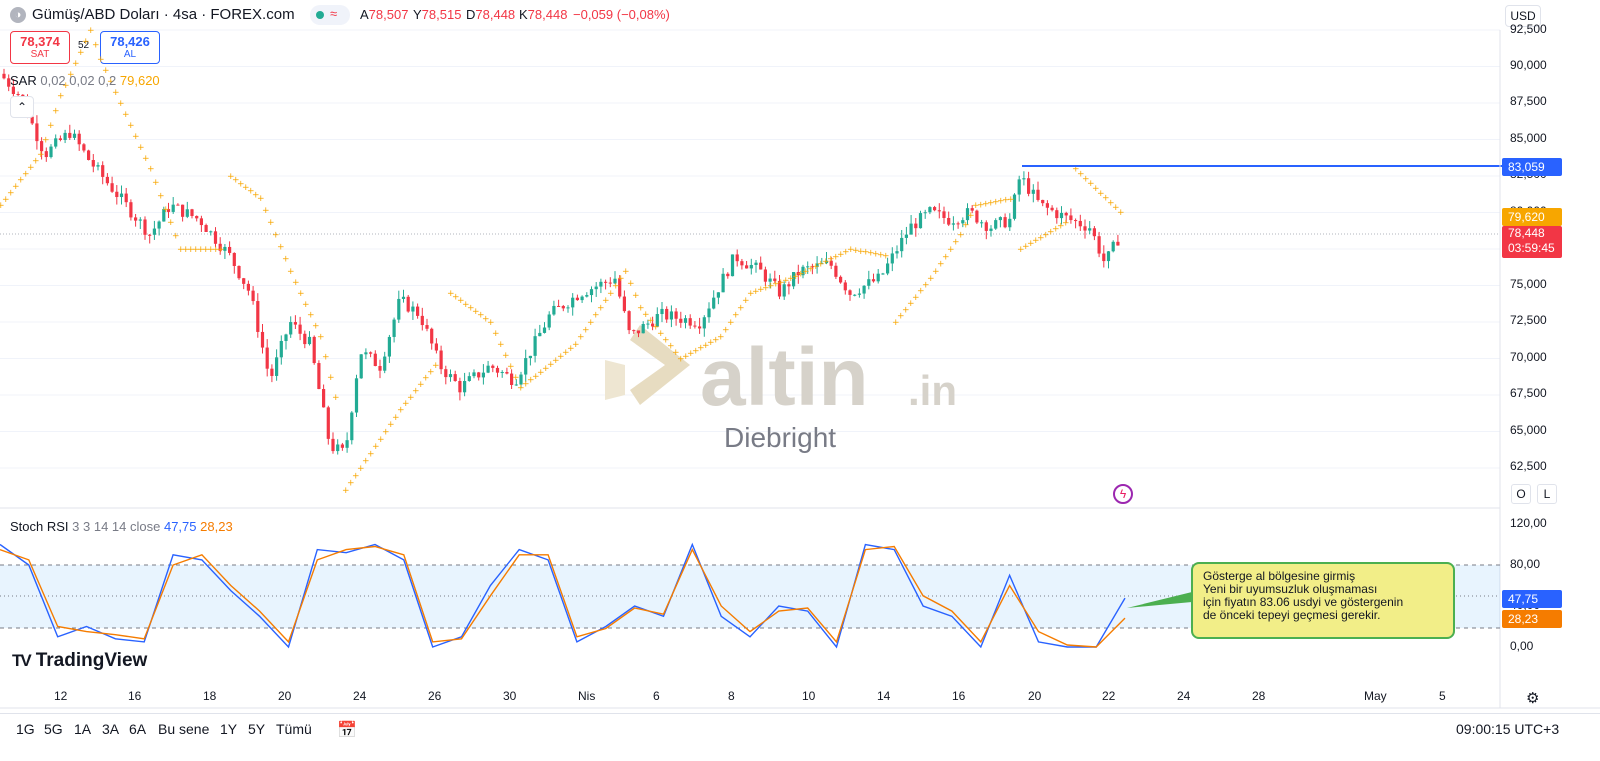 The width and height of the screenshot is (1600, 761). What do you see at coordinates (784, 377) in the screenshot?
I see `watermark-brand: altin` at bounding box center [784, 377].